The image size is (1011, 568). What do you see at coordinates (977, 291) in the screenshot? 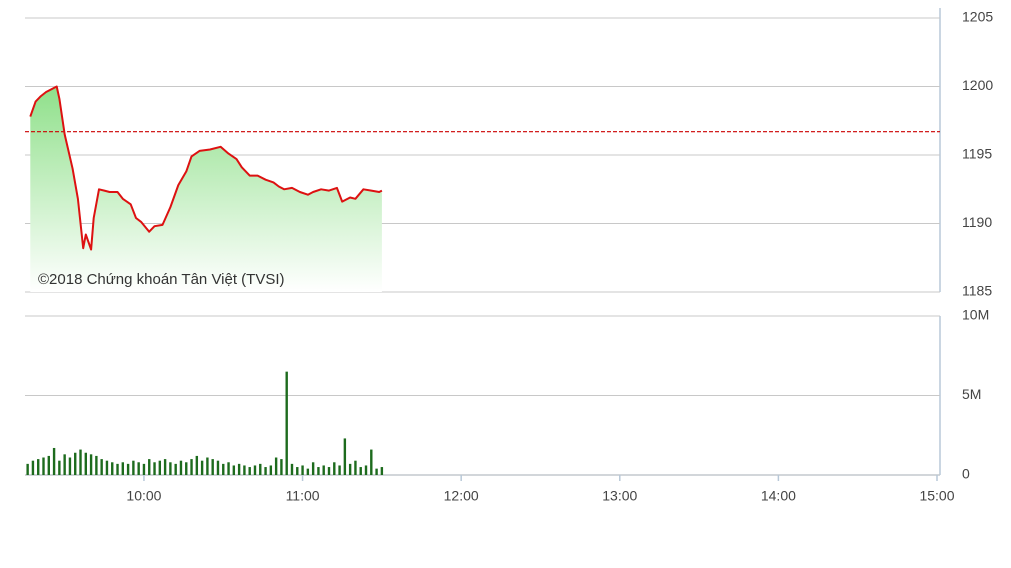
I see `y-tick-label: 1185` at bounding box center [977, 291].